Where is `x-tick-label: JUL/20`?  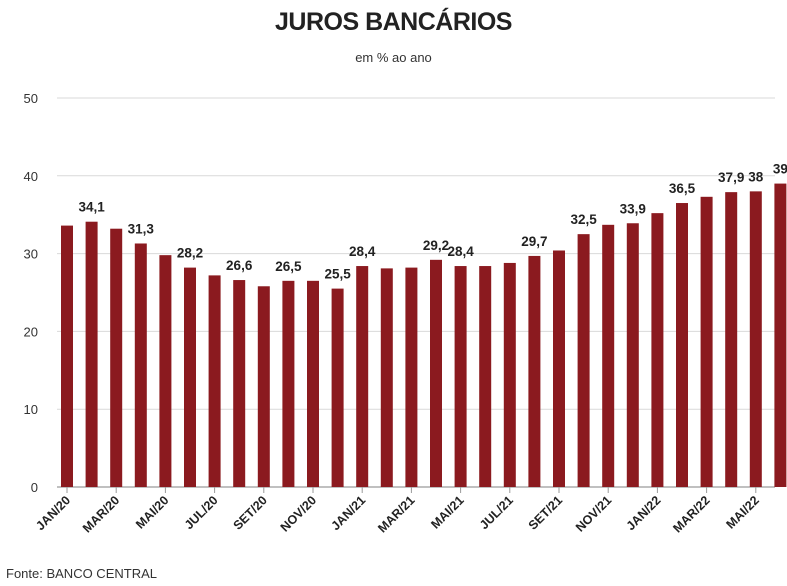 x-tick-label: JUL/20 is located at coordinates (201, 512).